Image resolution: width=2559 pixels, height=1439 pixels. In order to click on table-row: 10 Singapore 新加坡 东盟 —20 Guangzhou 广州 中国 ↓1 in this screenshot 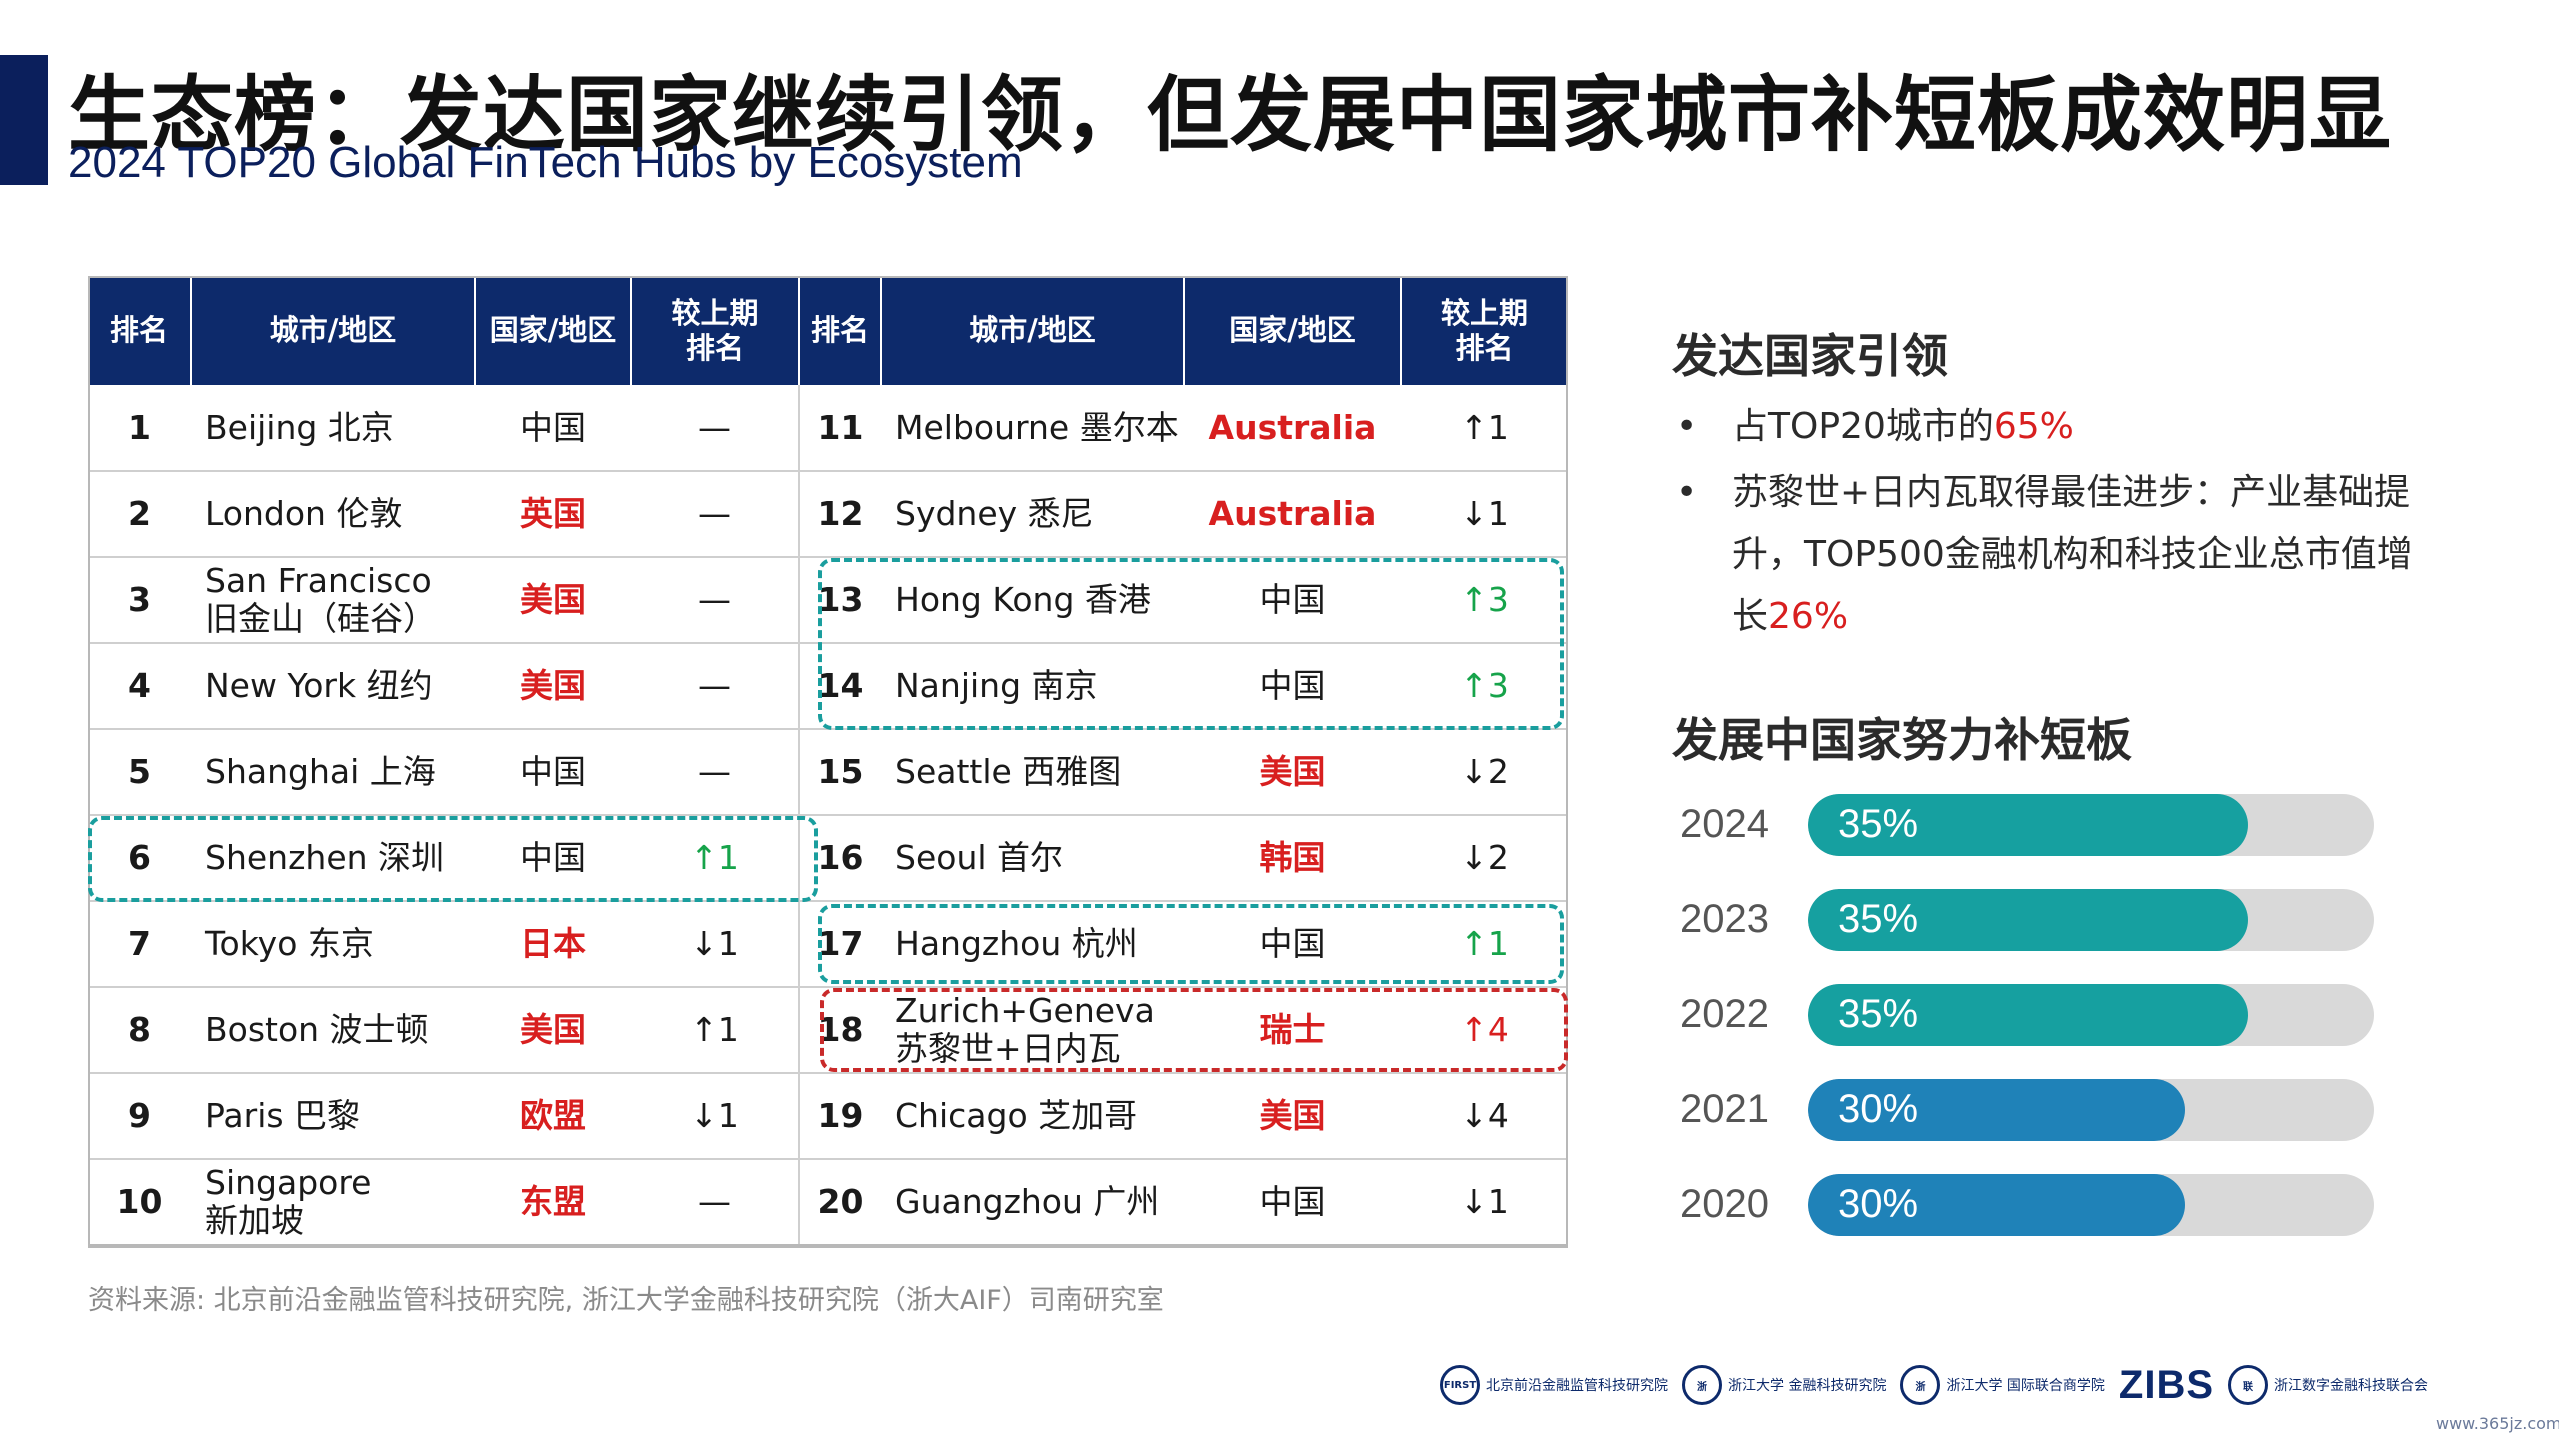, I will do `click(828, 1202)`.